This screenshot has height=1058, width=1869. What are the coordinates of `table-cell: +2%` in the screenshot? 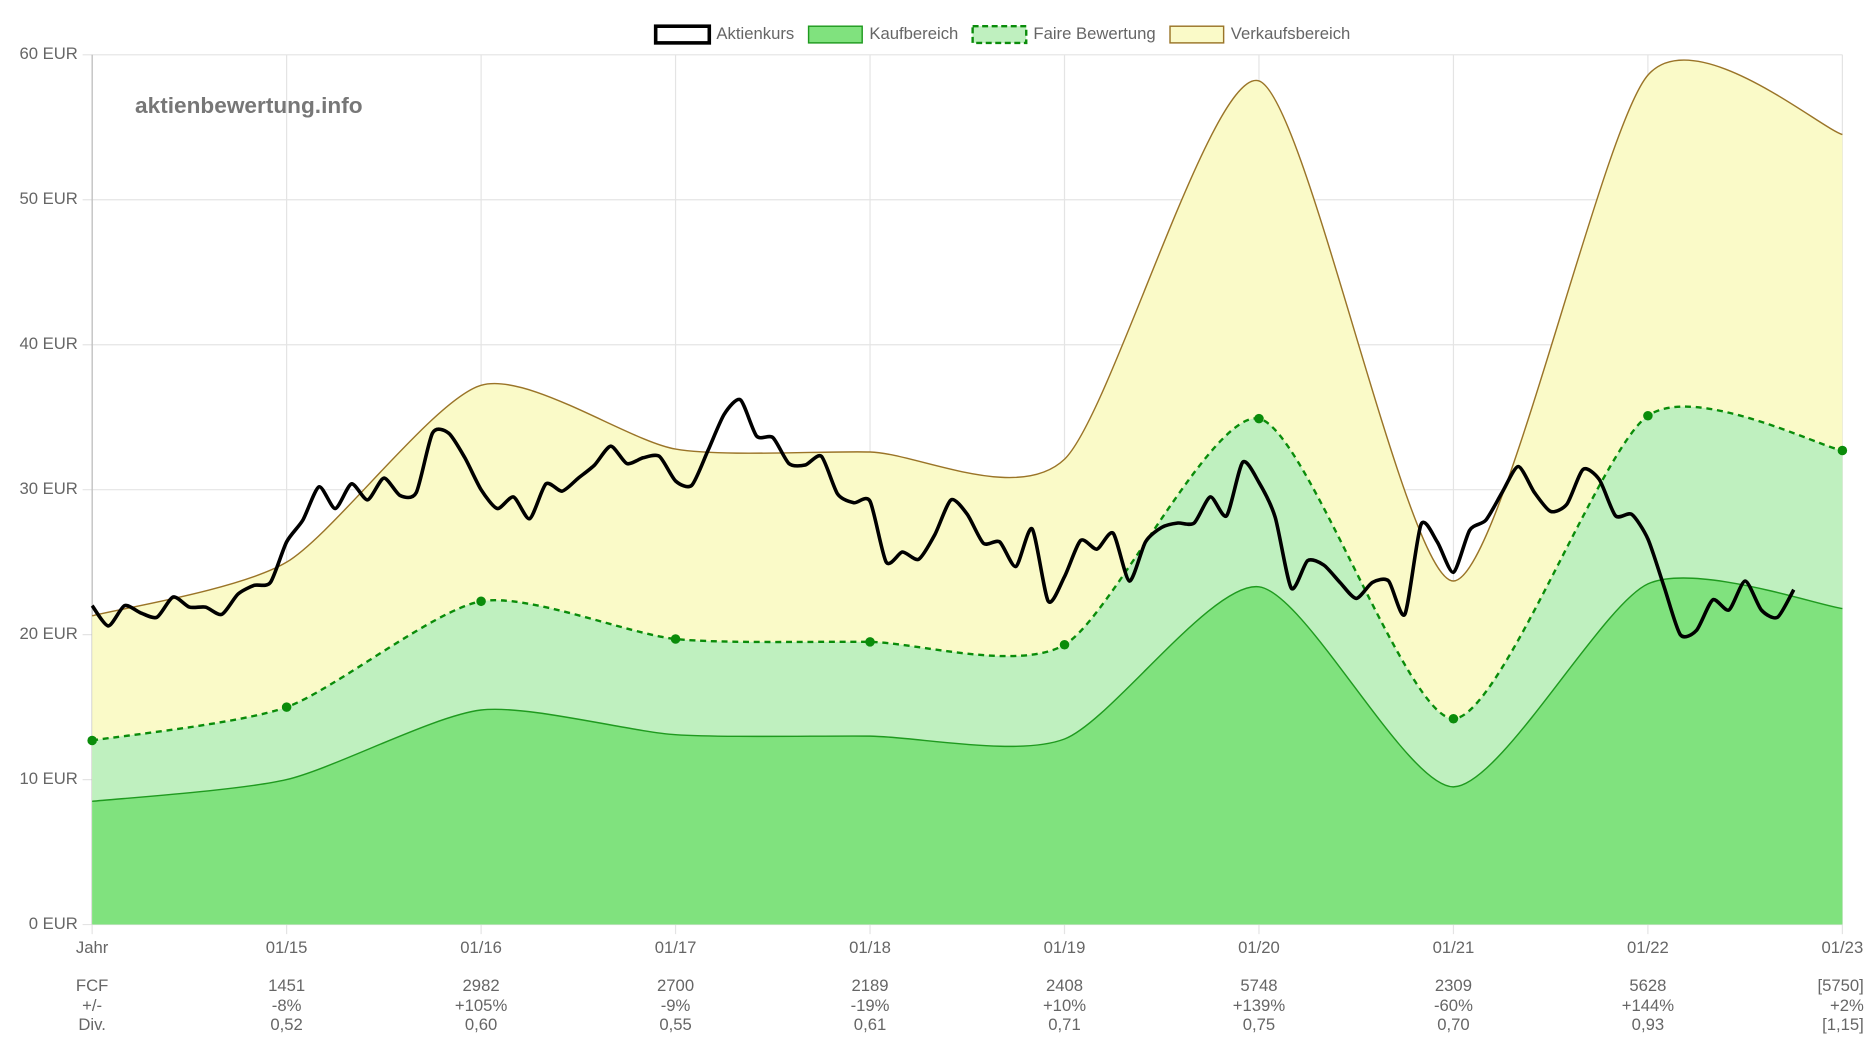 It's located at (1847, 1005).